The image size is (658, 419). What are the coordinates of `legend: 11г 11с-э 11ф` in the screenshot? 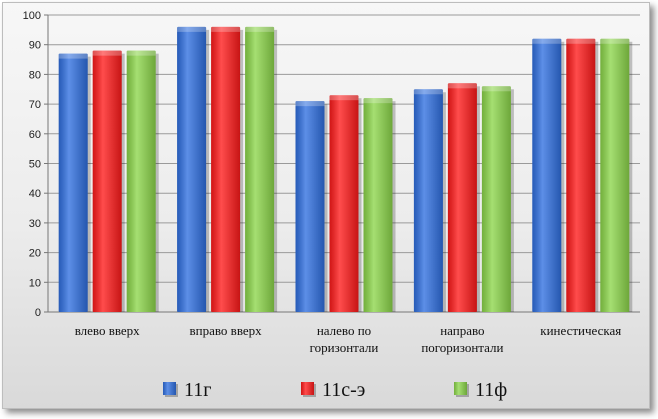 It's located at (335, 390).